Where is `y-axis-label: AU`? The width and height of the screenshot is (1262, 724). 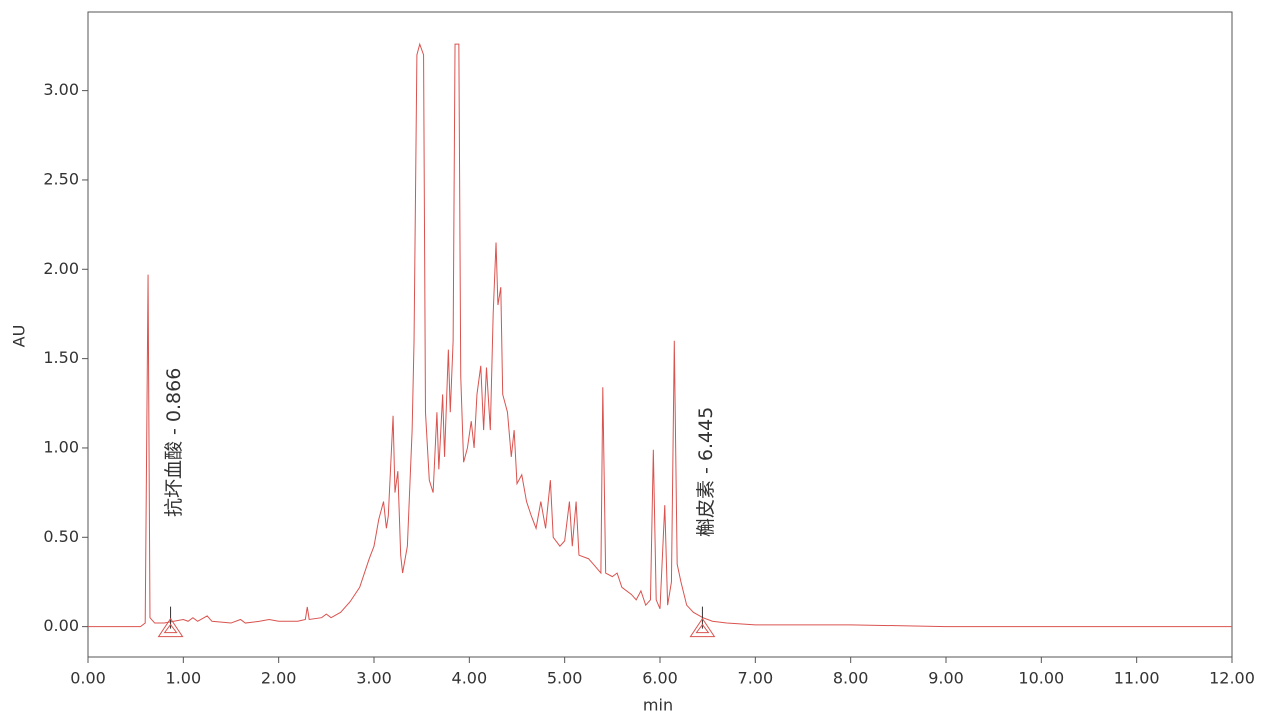 y-axis-label: AU is located at coordinates (19, 336).